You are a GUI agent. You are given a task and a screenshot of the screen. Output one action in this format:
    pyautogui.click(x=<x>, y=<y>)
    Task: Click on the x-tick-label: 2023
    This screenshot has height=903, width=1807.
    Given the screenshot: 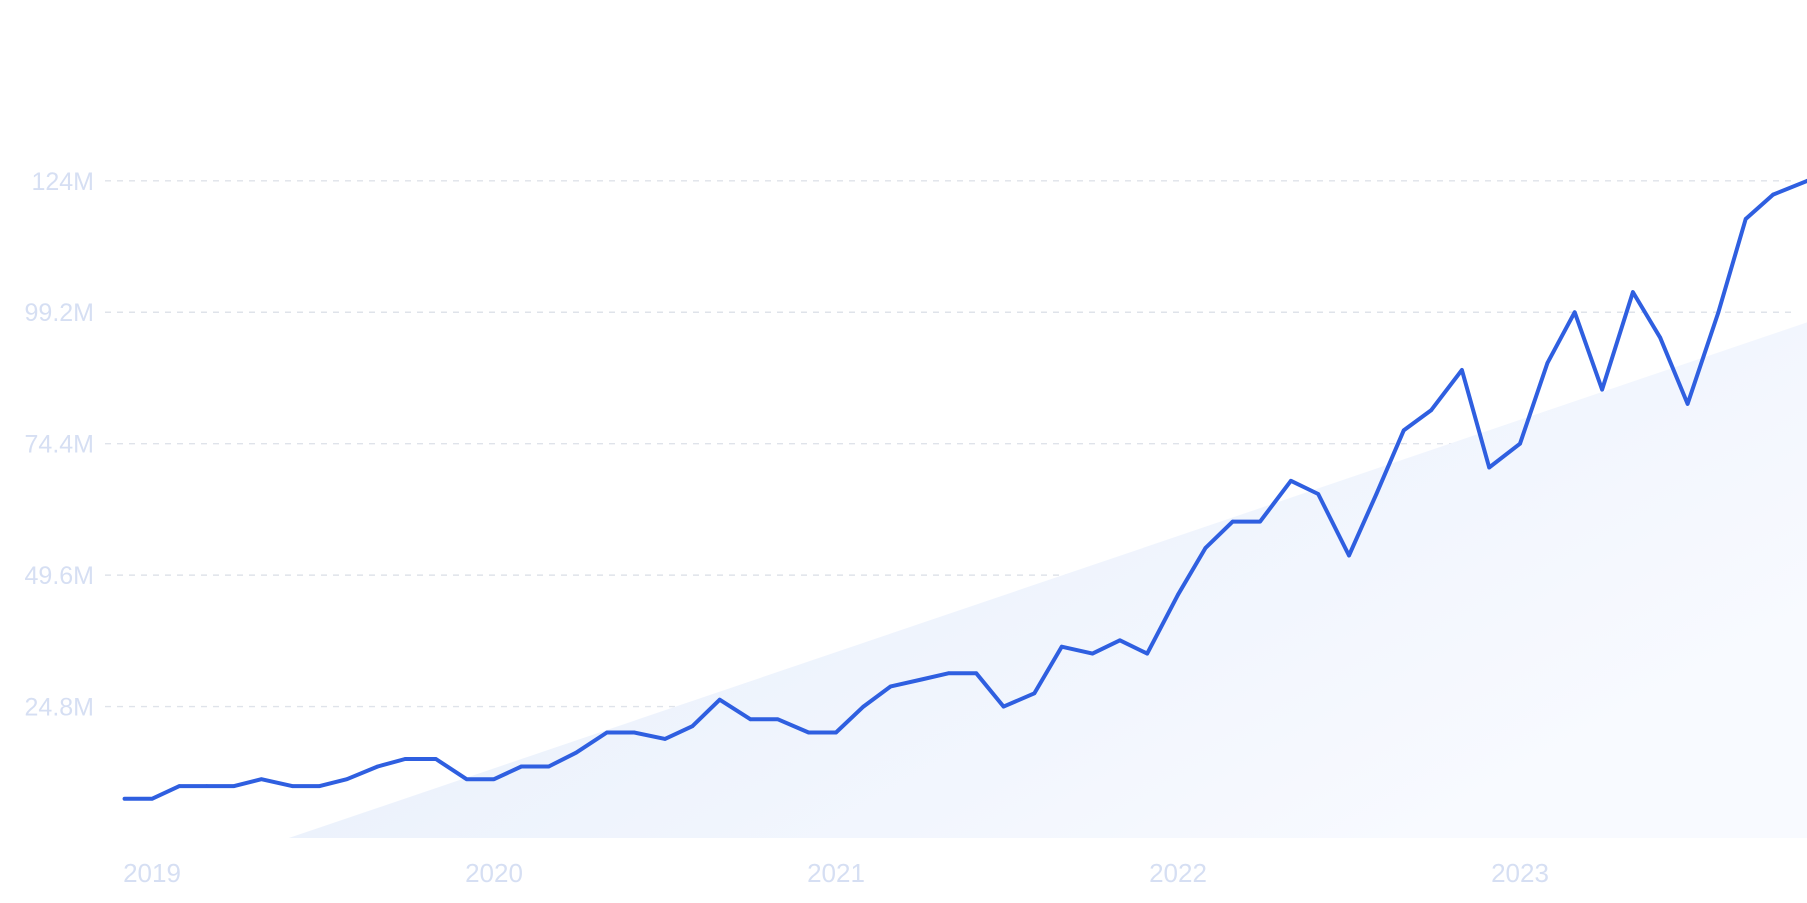 What is the action you would take?
    pyautogui.click(x=1520, y=873)
    